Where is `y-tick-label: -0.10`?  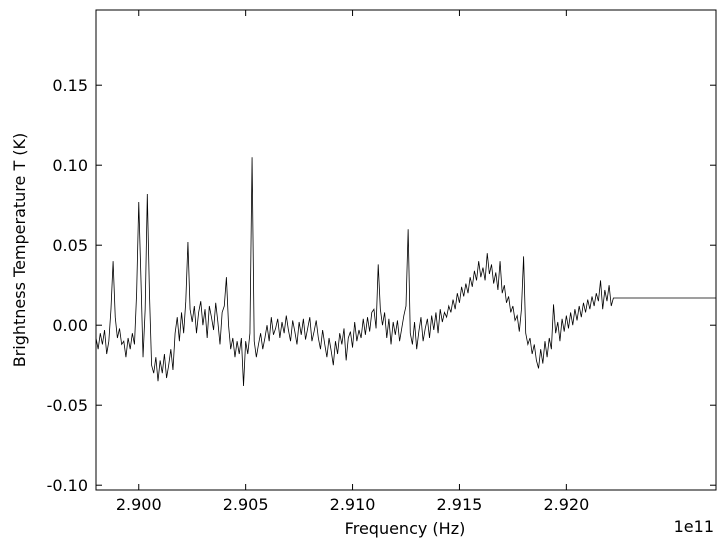
y-tick-label: -0.10 is located at coordinates (67, 485).